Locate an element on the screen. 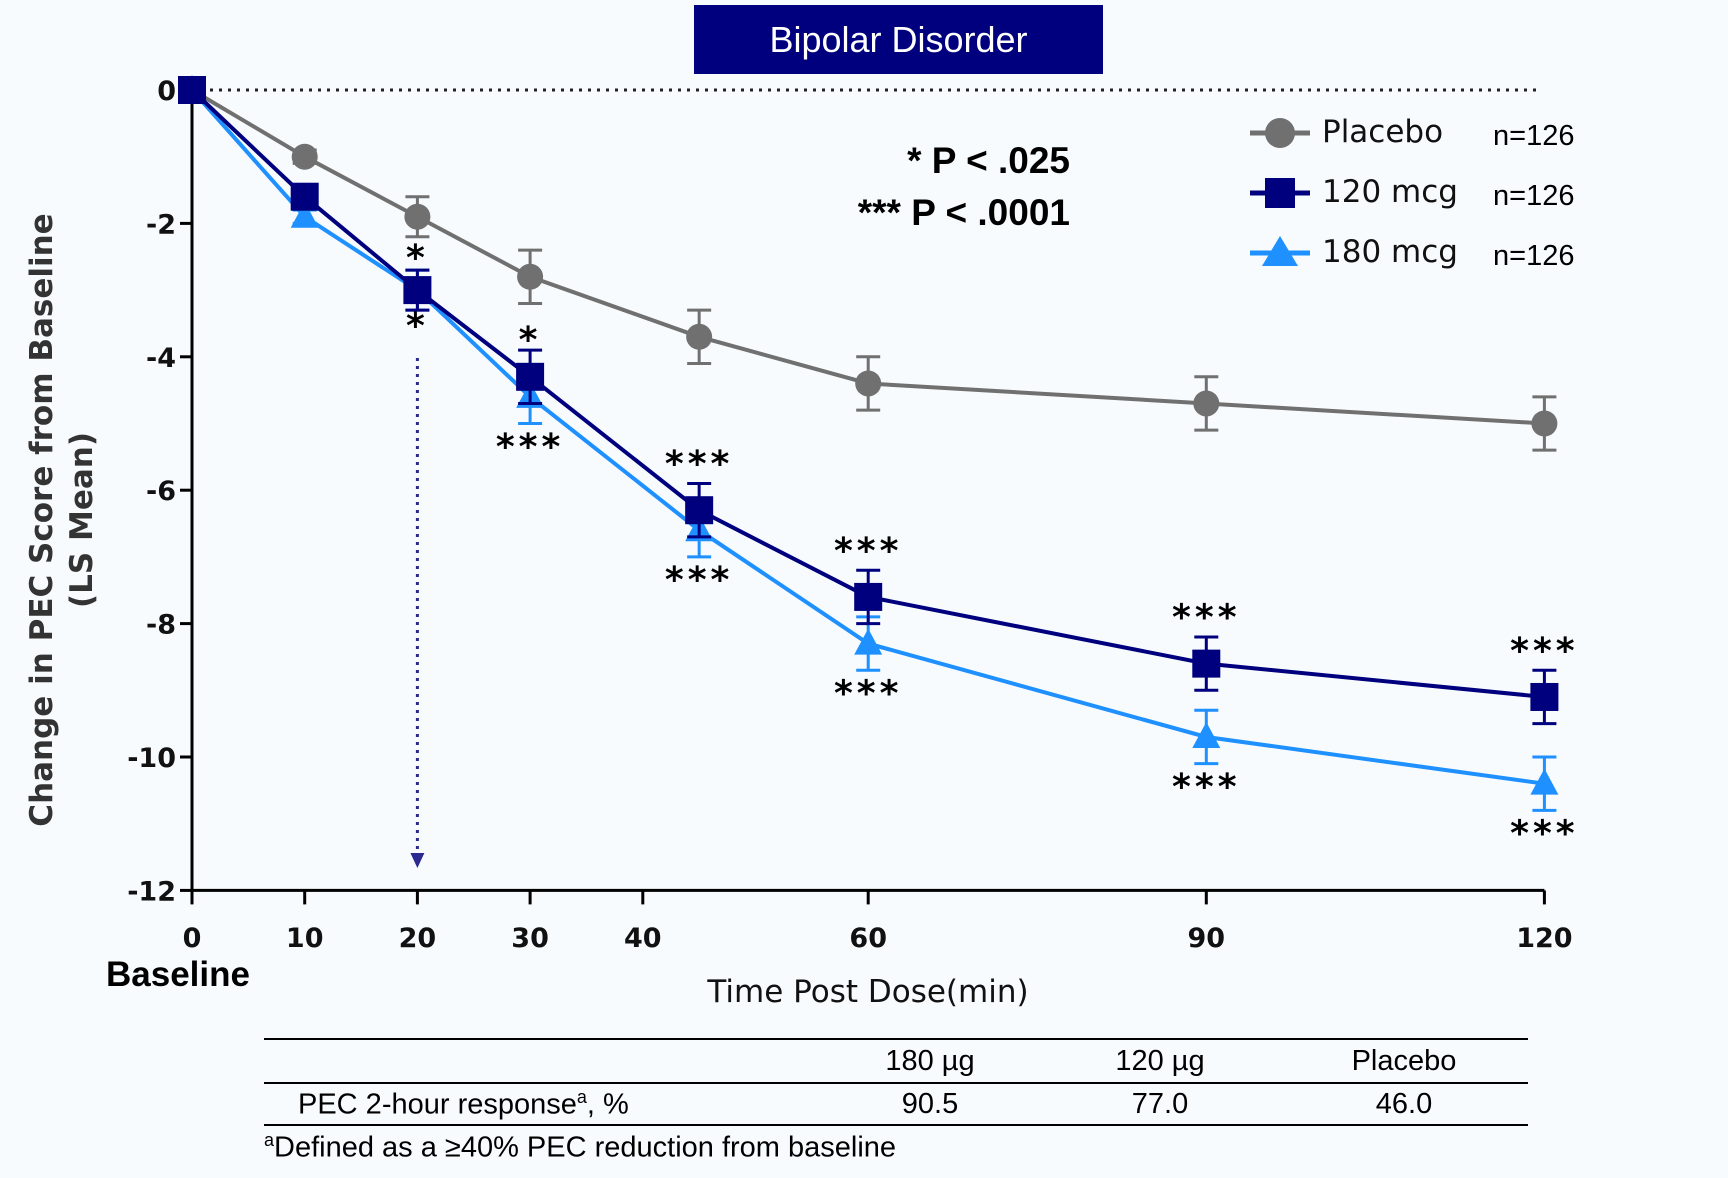 The width and height of the screenshot is (1728, 1178). x-axis-label: Time Post Dose(min) is located at coordinates (867, 992).